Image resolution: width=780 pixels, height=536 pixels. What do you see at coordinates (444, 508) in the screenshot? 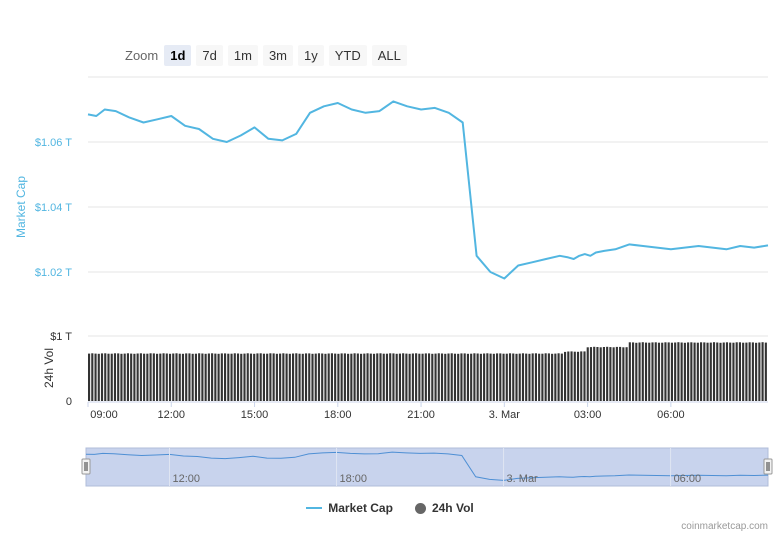
I see `legend-item-volume: 24h Vol` at bounding box center [444, 508].